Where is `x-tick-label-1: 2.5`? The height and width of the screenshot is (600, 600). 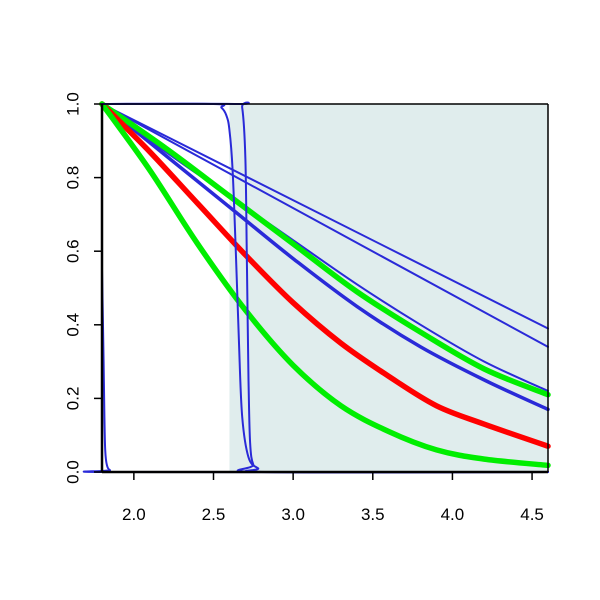 x-tick-label-1: 2.5 is located at coordinates (214, 514).